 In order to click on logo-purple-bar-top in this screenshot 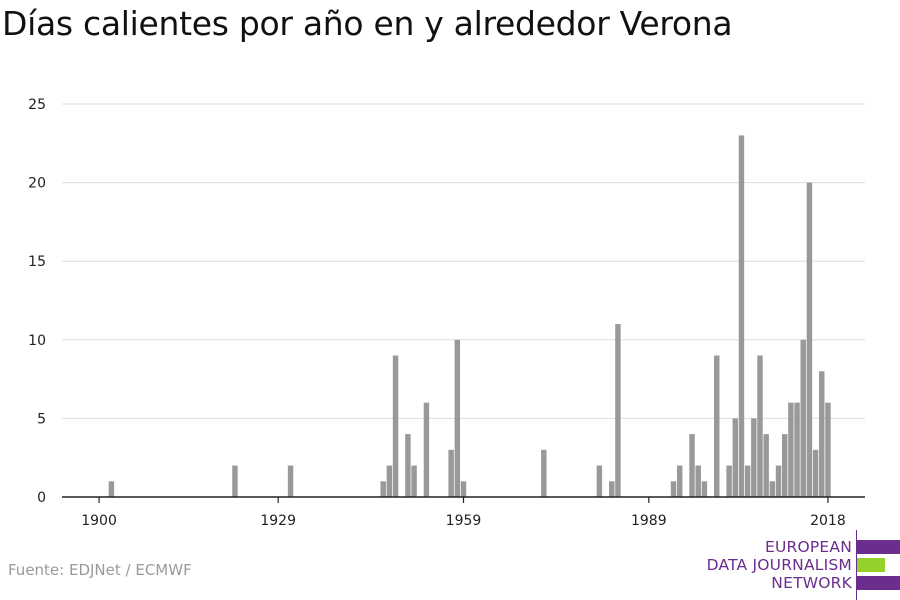, I will do `click(878, 547)`.